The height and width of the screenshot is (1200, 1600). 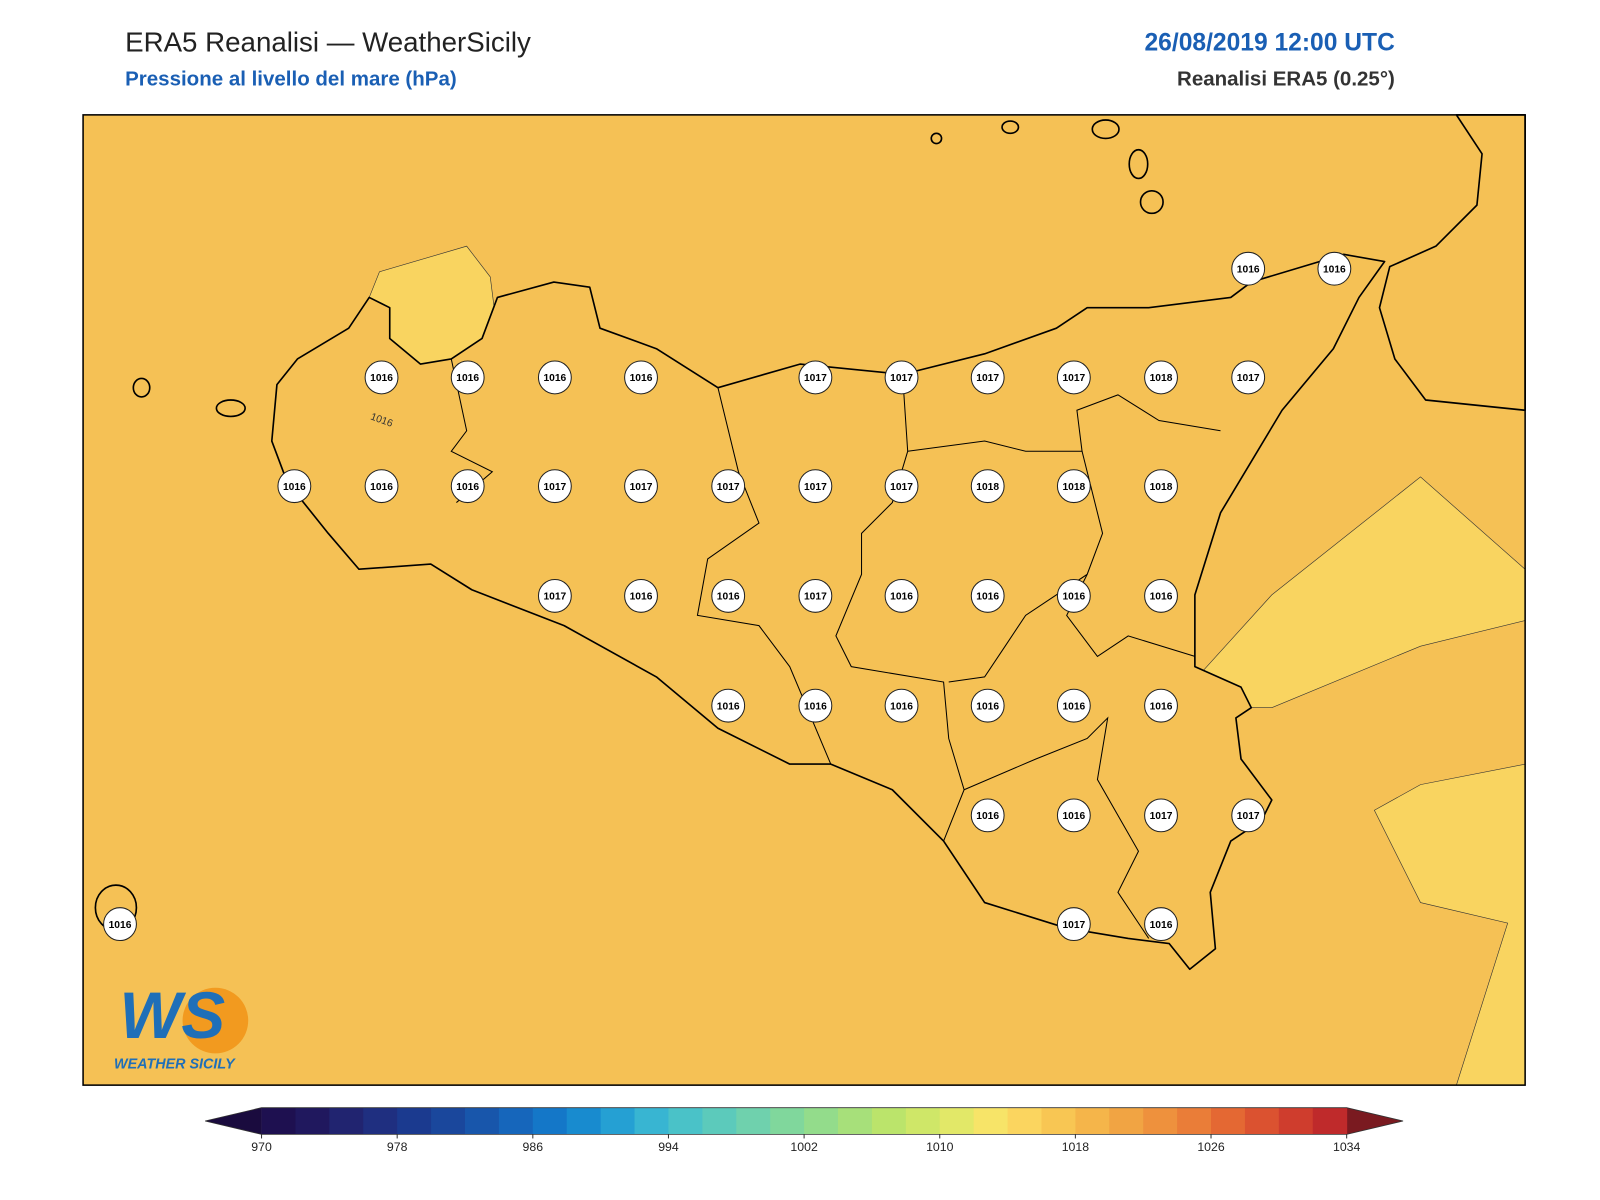 I want to click on colorbar-tick-label: 1018, so click(x=1076, y=1147).